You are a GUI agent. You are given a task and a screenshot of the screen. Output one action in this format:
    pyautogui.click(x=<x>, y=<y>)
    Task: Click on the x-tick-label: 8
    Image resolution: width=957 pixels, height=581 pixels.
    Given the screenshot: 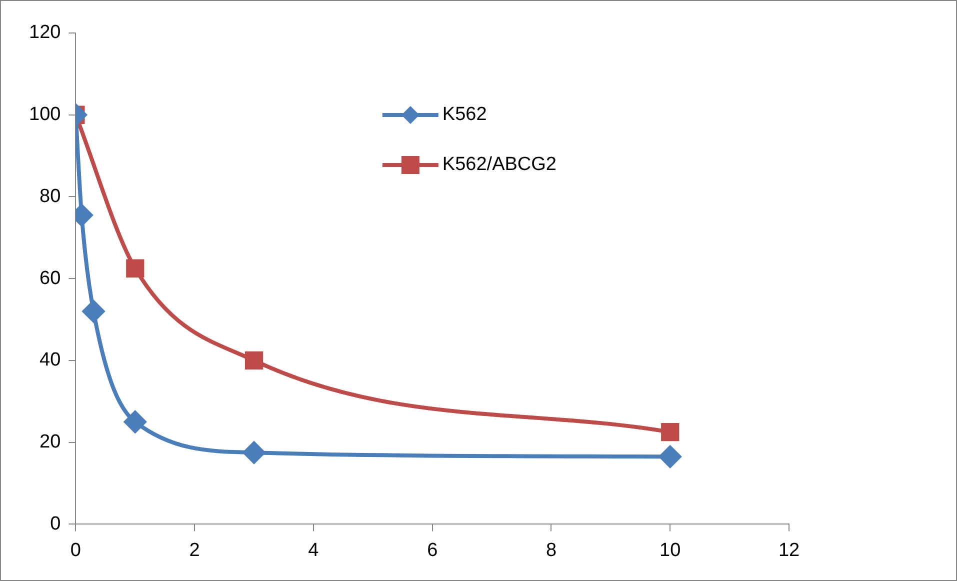 What is the action you would take?
    pyautogui.click(x=551, y=550)
    